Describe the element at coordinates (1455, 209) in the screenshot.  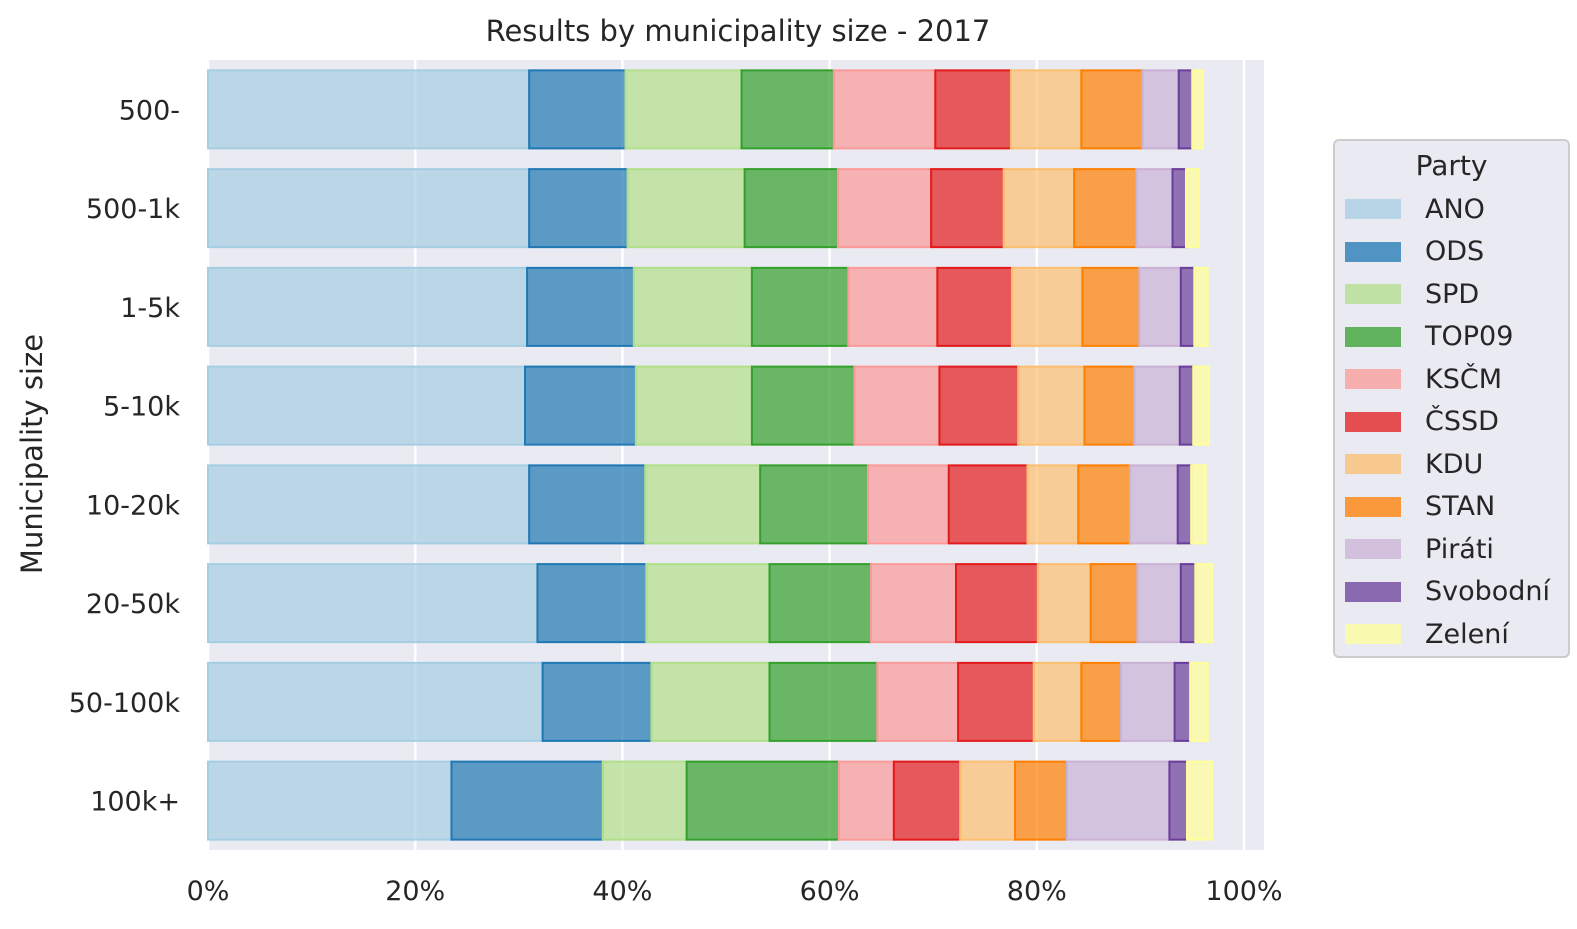
I see `legend-label: ANO` at that location.